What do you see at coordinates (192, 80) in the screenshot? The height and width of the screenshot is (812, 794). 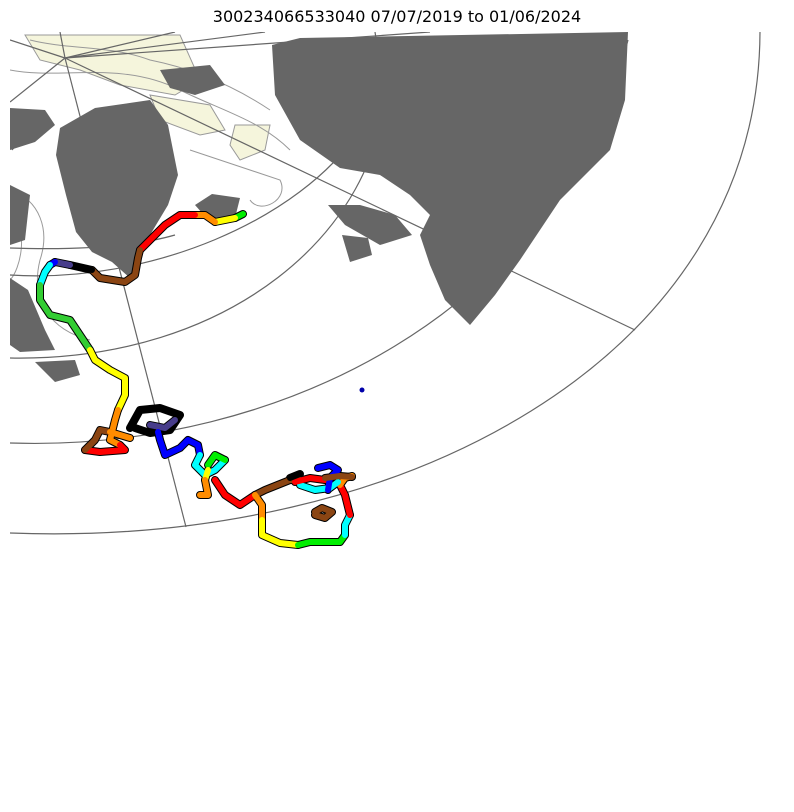 I see `arctic-islands` at bounding box center [192, 80].